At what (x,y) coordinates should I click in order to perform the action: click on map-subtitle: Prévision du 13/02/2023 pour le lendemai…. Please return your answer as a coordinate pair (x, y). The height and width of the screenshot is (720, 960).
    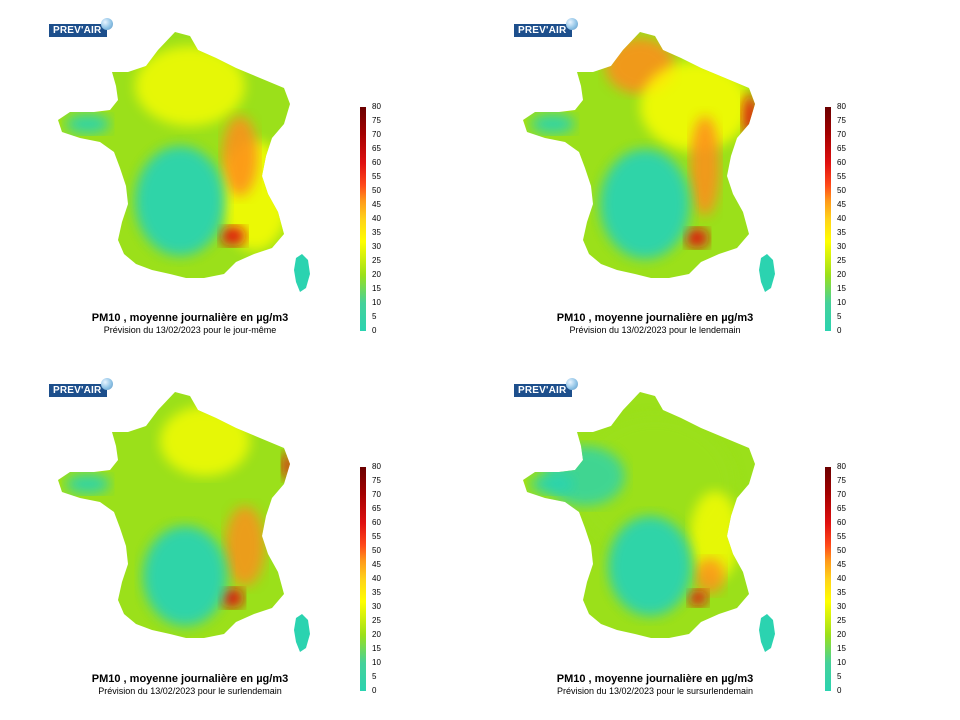
    Looking at the image, I should click on (655, 330).